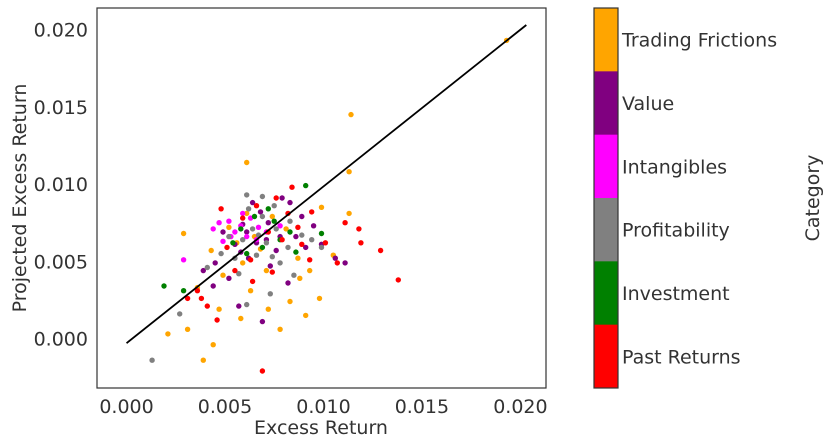  I want to click on colorbar-label: Intangibles, so click(674, 167).